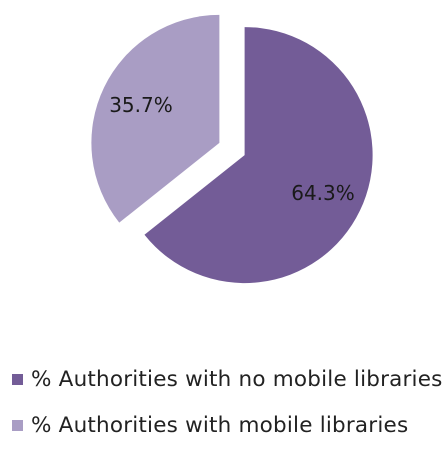  Describe the element at coordinates (155, 118) in the screenshot. I see `slice-mobile-libraries` at that location.